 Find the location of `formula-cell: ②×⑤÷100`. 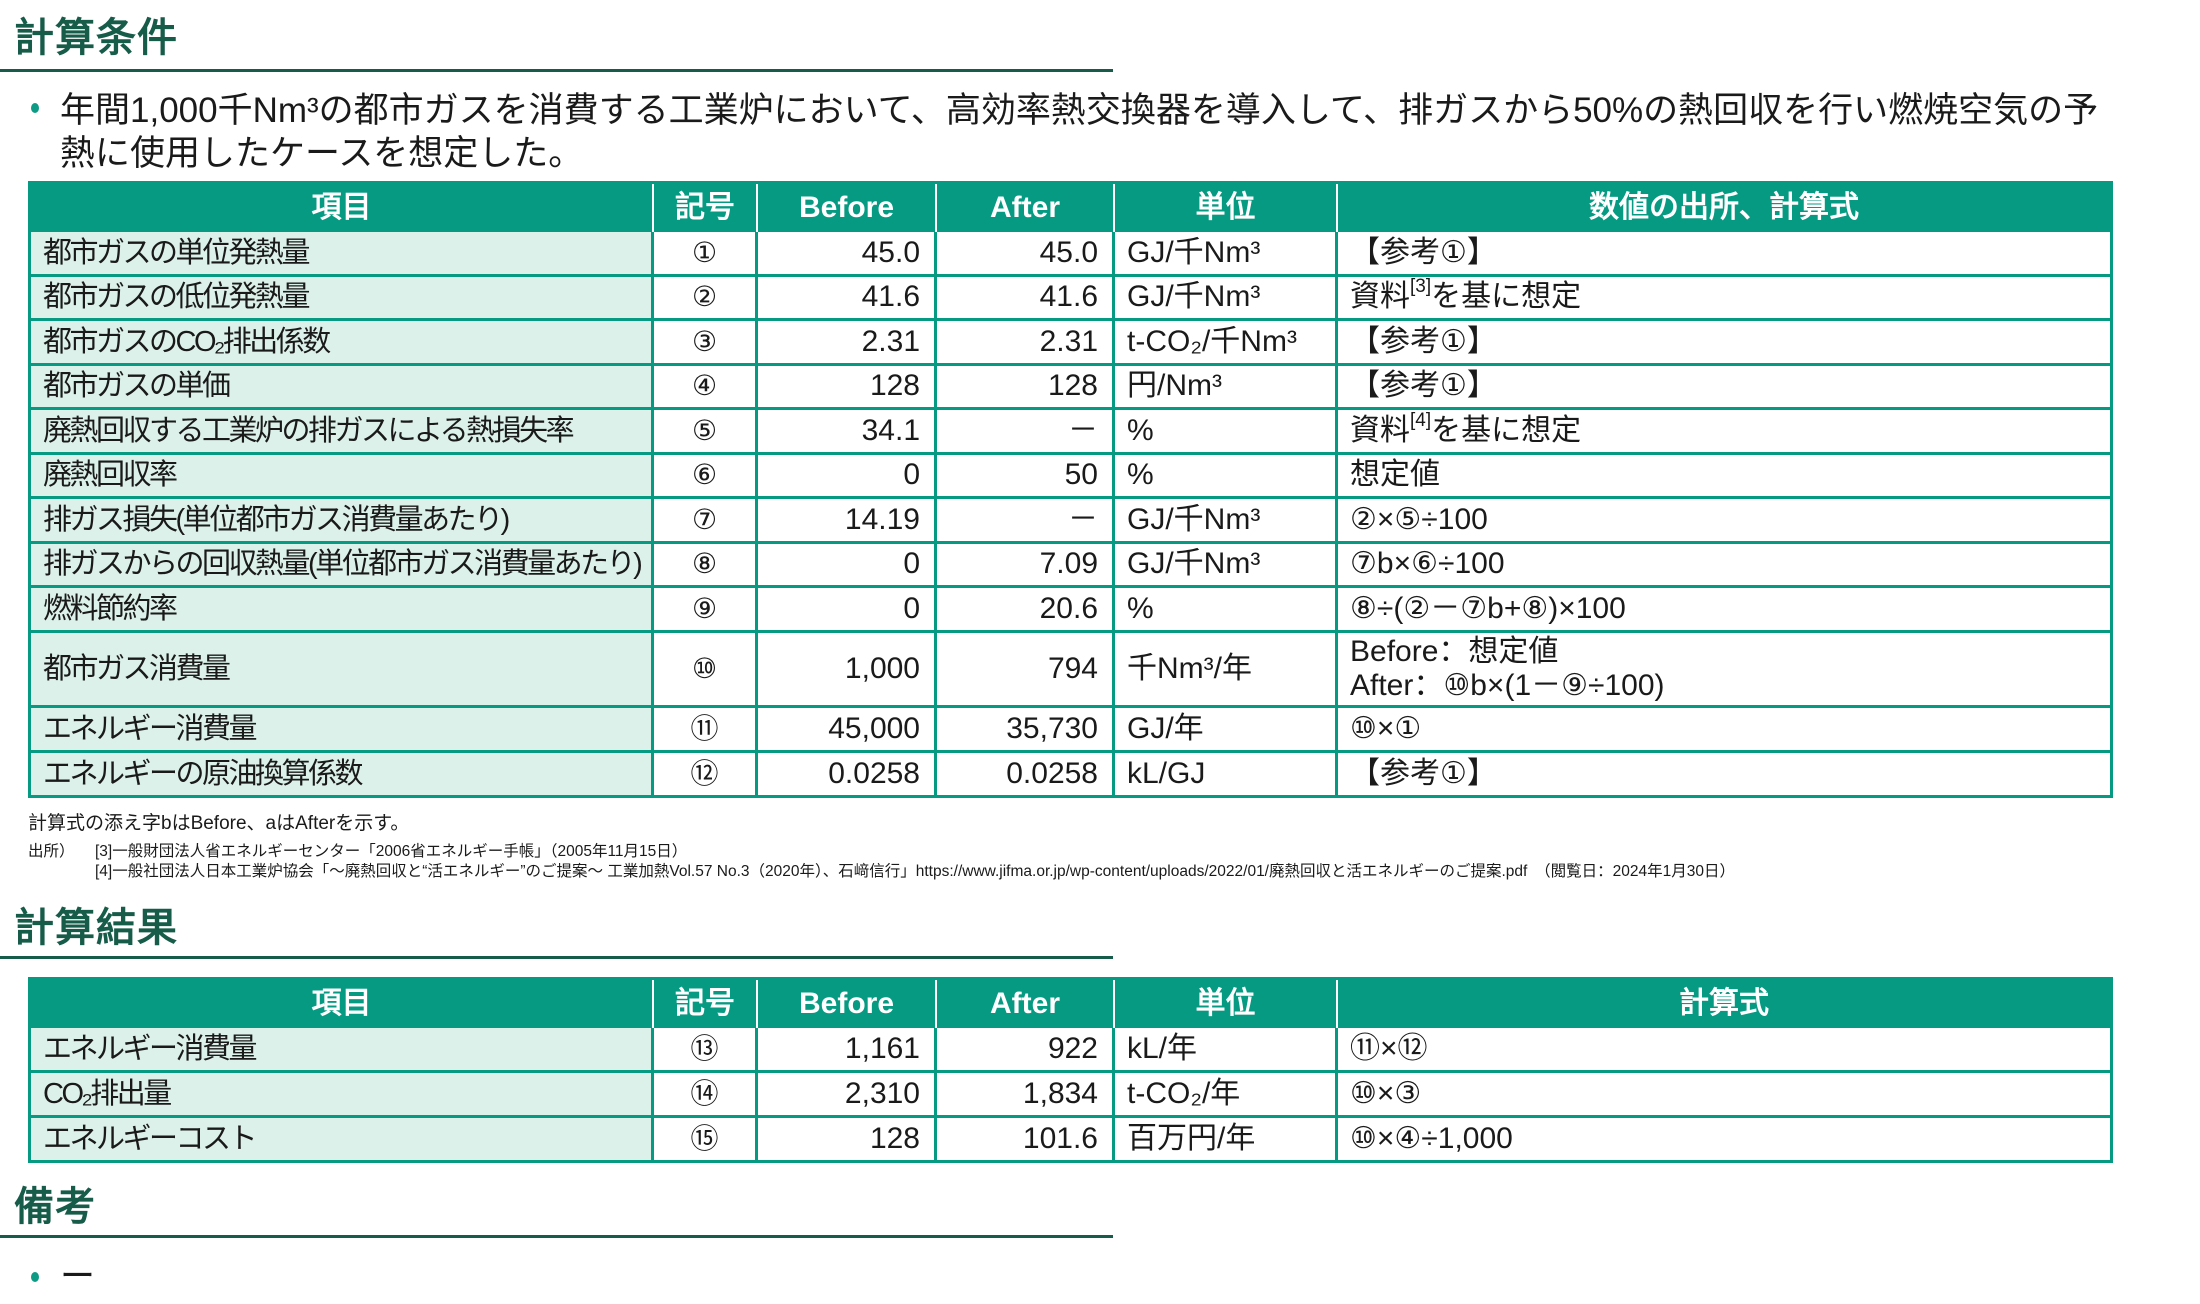

formula-cell: ②×⑤÷100 is located at coordinates (1725, 521).